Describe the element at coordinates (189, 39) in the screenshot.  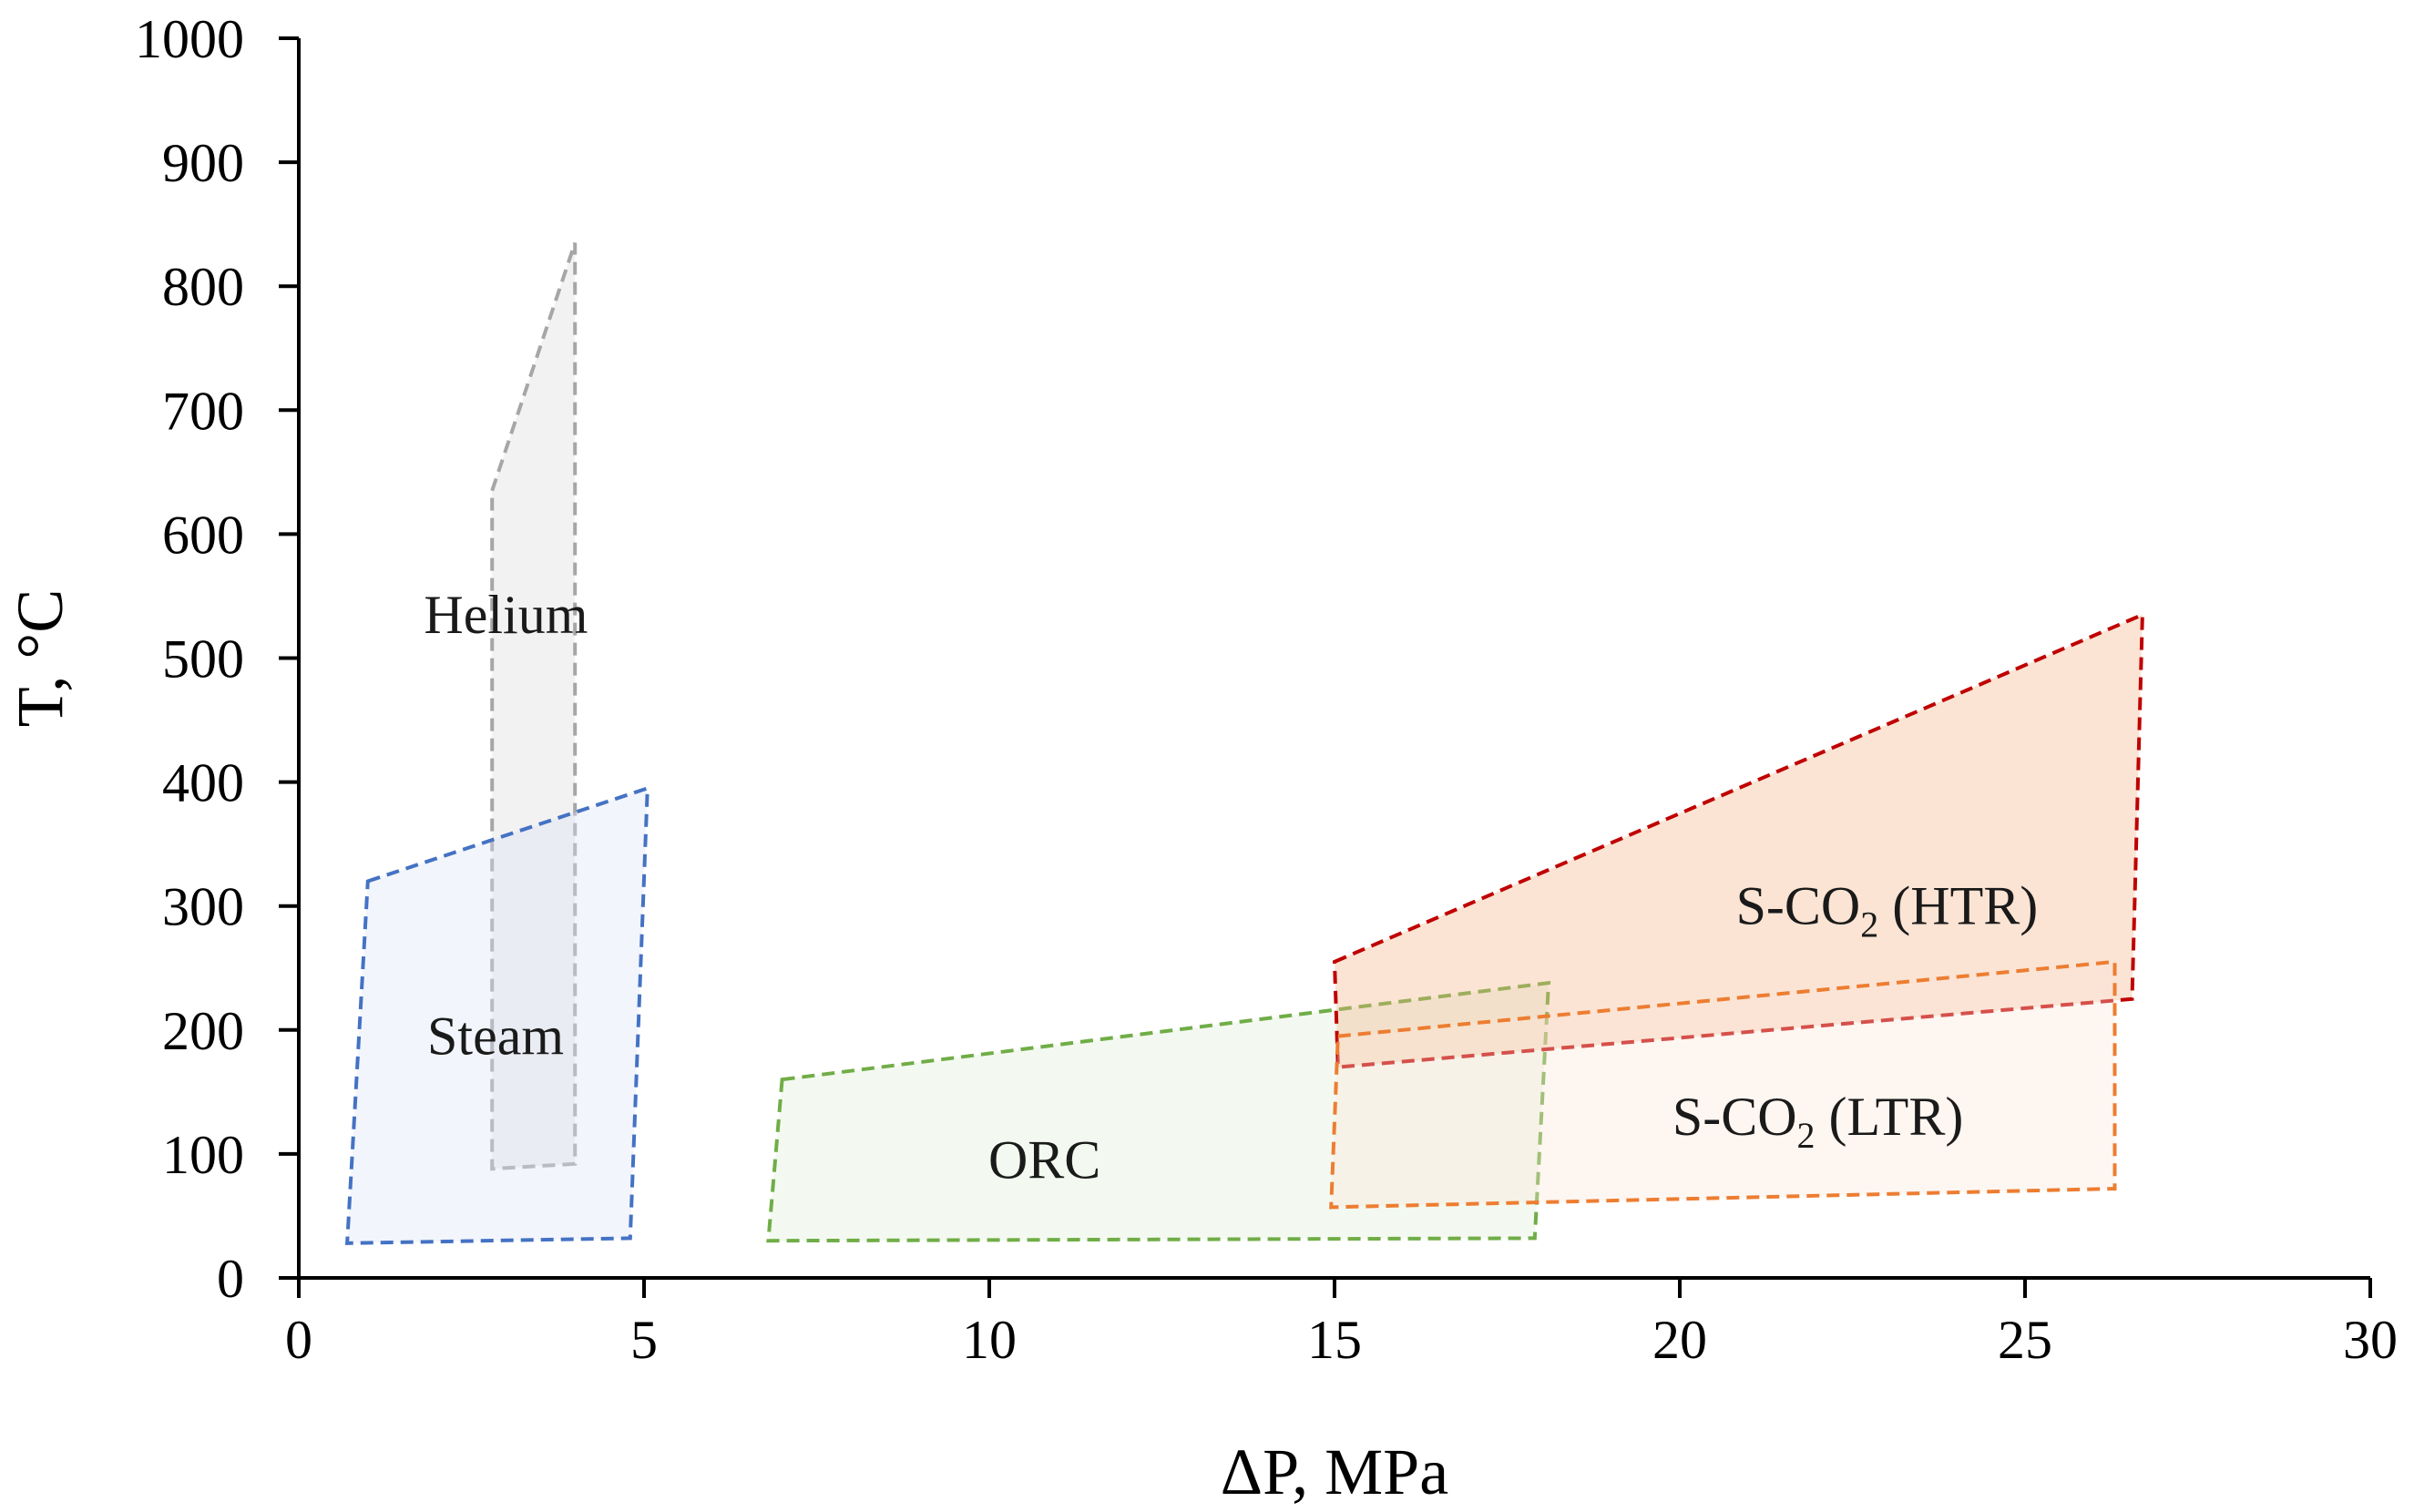
I see `y-tick-label: 1000` at that location.